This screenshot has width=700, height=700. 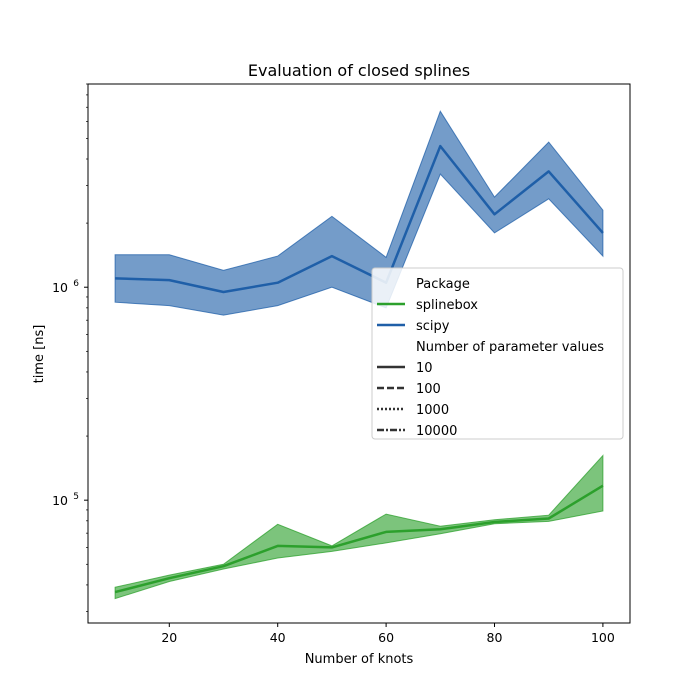 I want to click on legend-label-scipy: scipy, so click(x=433, y=326).